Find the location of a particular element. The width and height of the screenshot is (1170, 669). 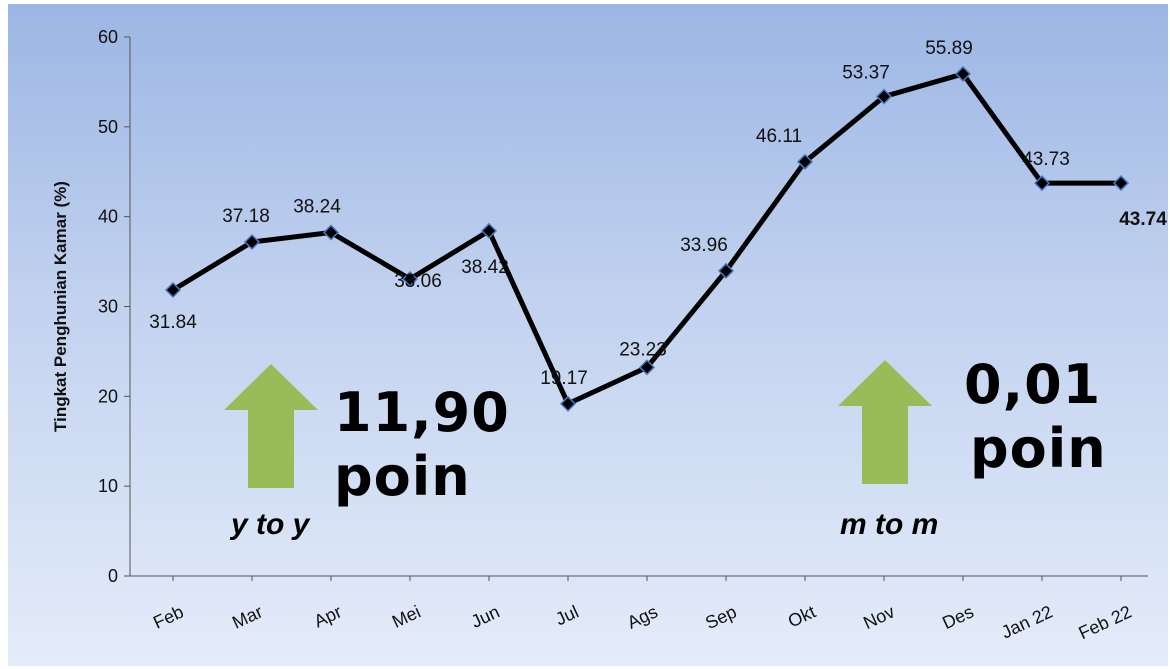

x-tick-label: Des is located at coordinates (957, 617).